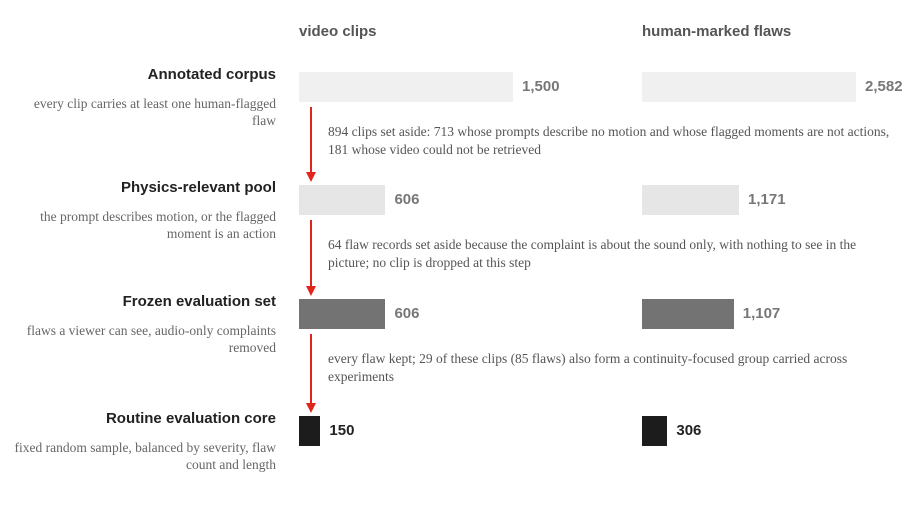  Describe the element at coordinates (211, 74) in the screenshot. I see `stage-title: Annotated corpus` at that location.